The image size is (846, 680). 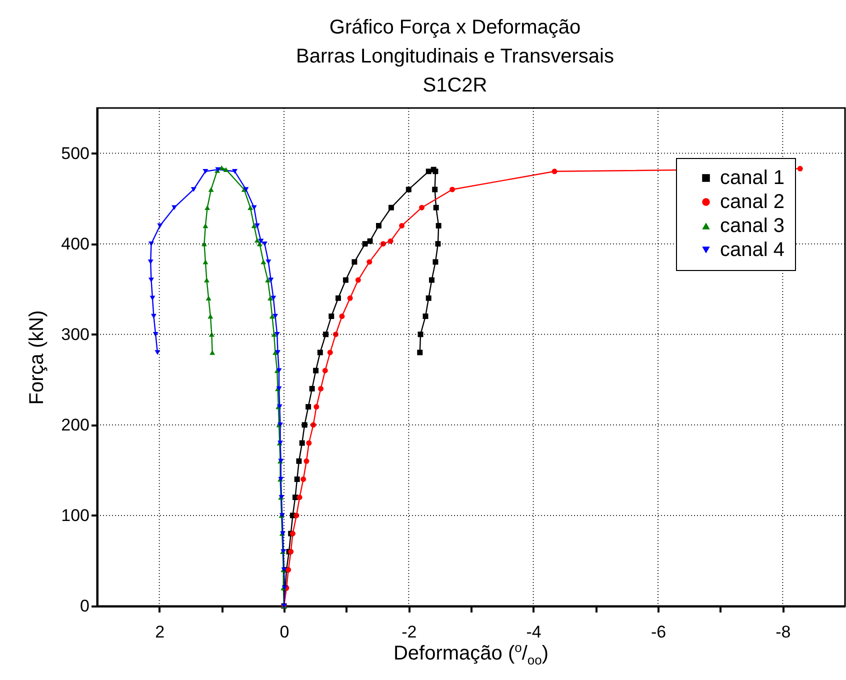 What do you see at coordinates (752, 250) in the screenshot?
I see `legend-label: canal 4` at bounding box center [752, 250].